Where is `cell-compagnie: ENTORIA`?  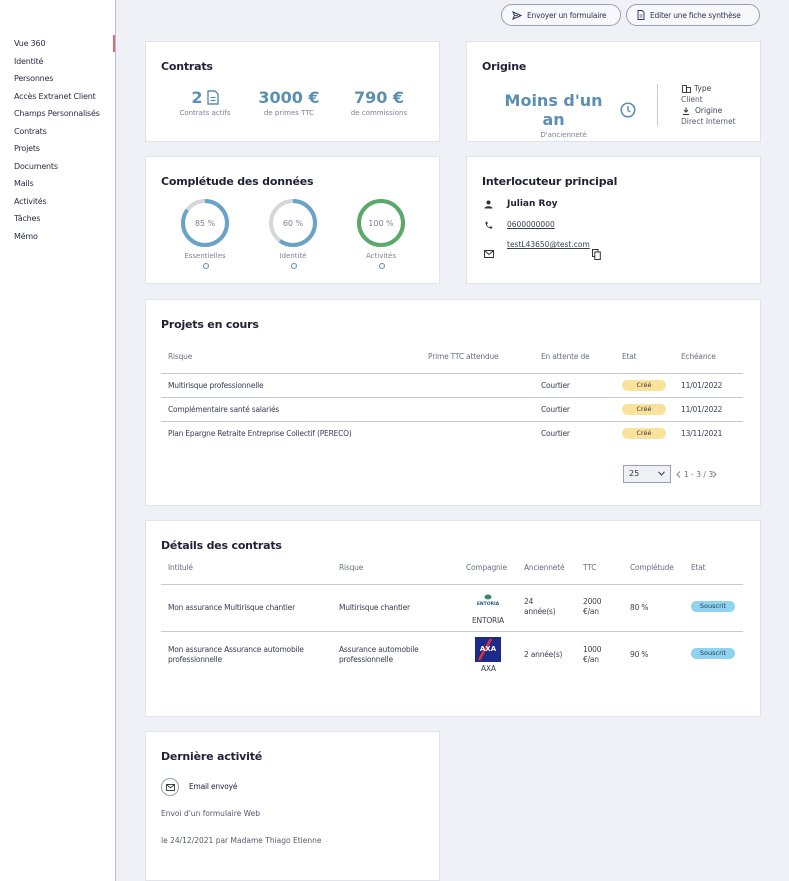
cell-compagnie: ENTORIA is located at coordinates (488, 620).